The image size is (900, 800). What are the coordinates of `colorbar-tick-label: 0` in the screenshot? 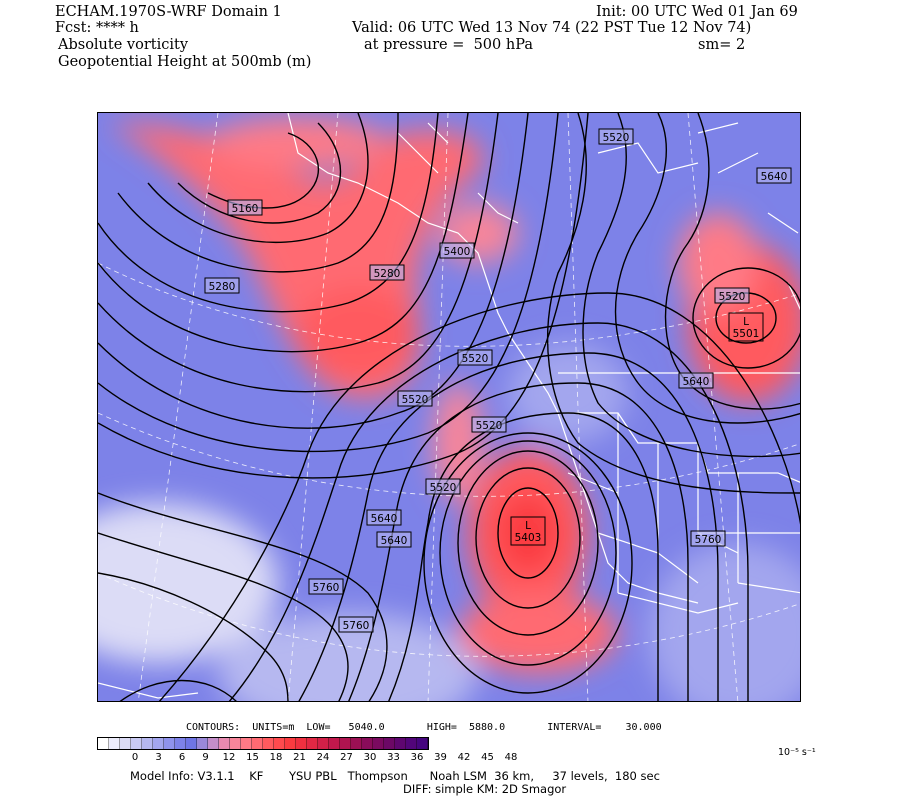 It's located at (135, 757).